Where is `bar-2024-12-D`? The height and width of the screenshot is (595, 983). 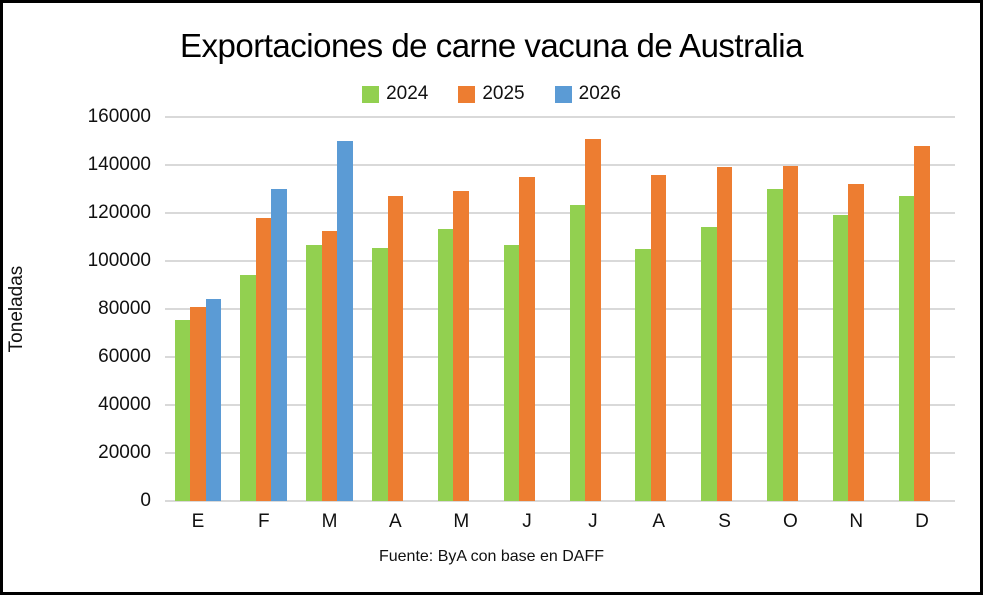 bar-2024-12-D is located at coordinates (906, 348).